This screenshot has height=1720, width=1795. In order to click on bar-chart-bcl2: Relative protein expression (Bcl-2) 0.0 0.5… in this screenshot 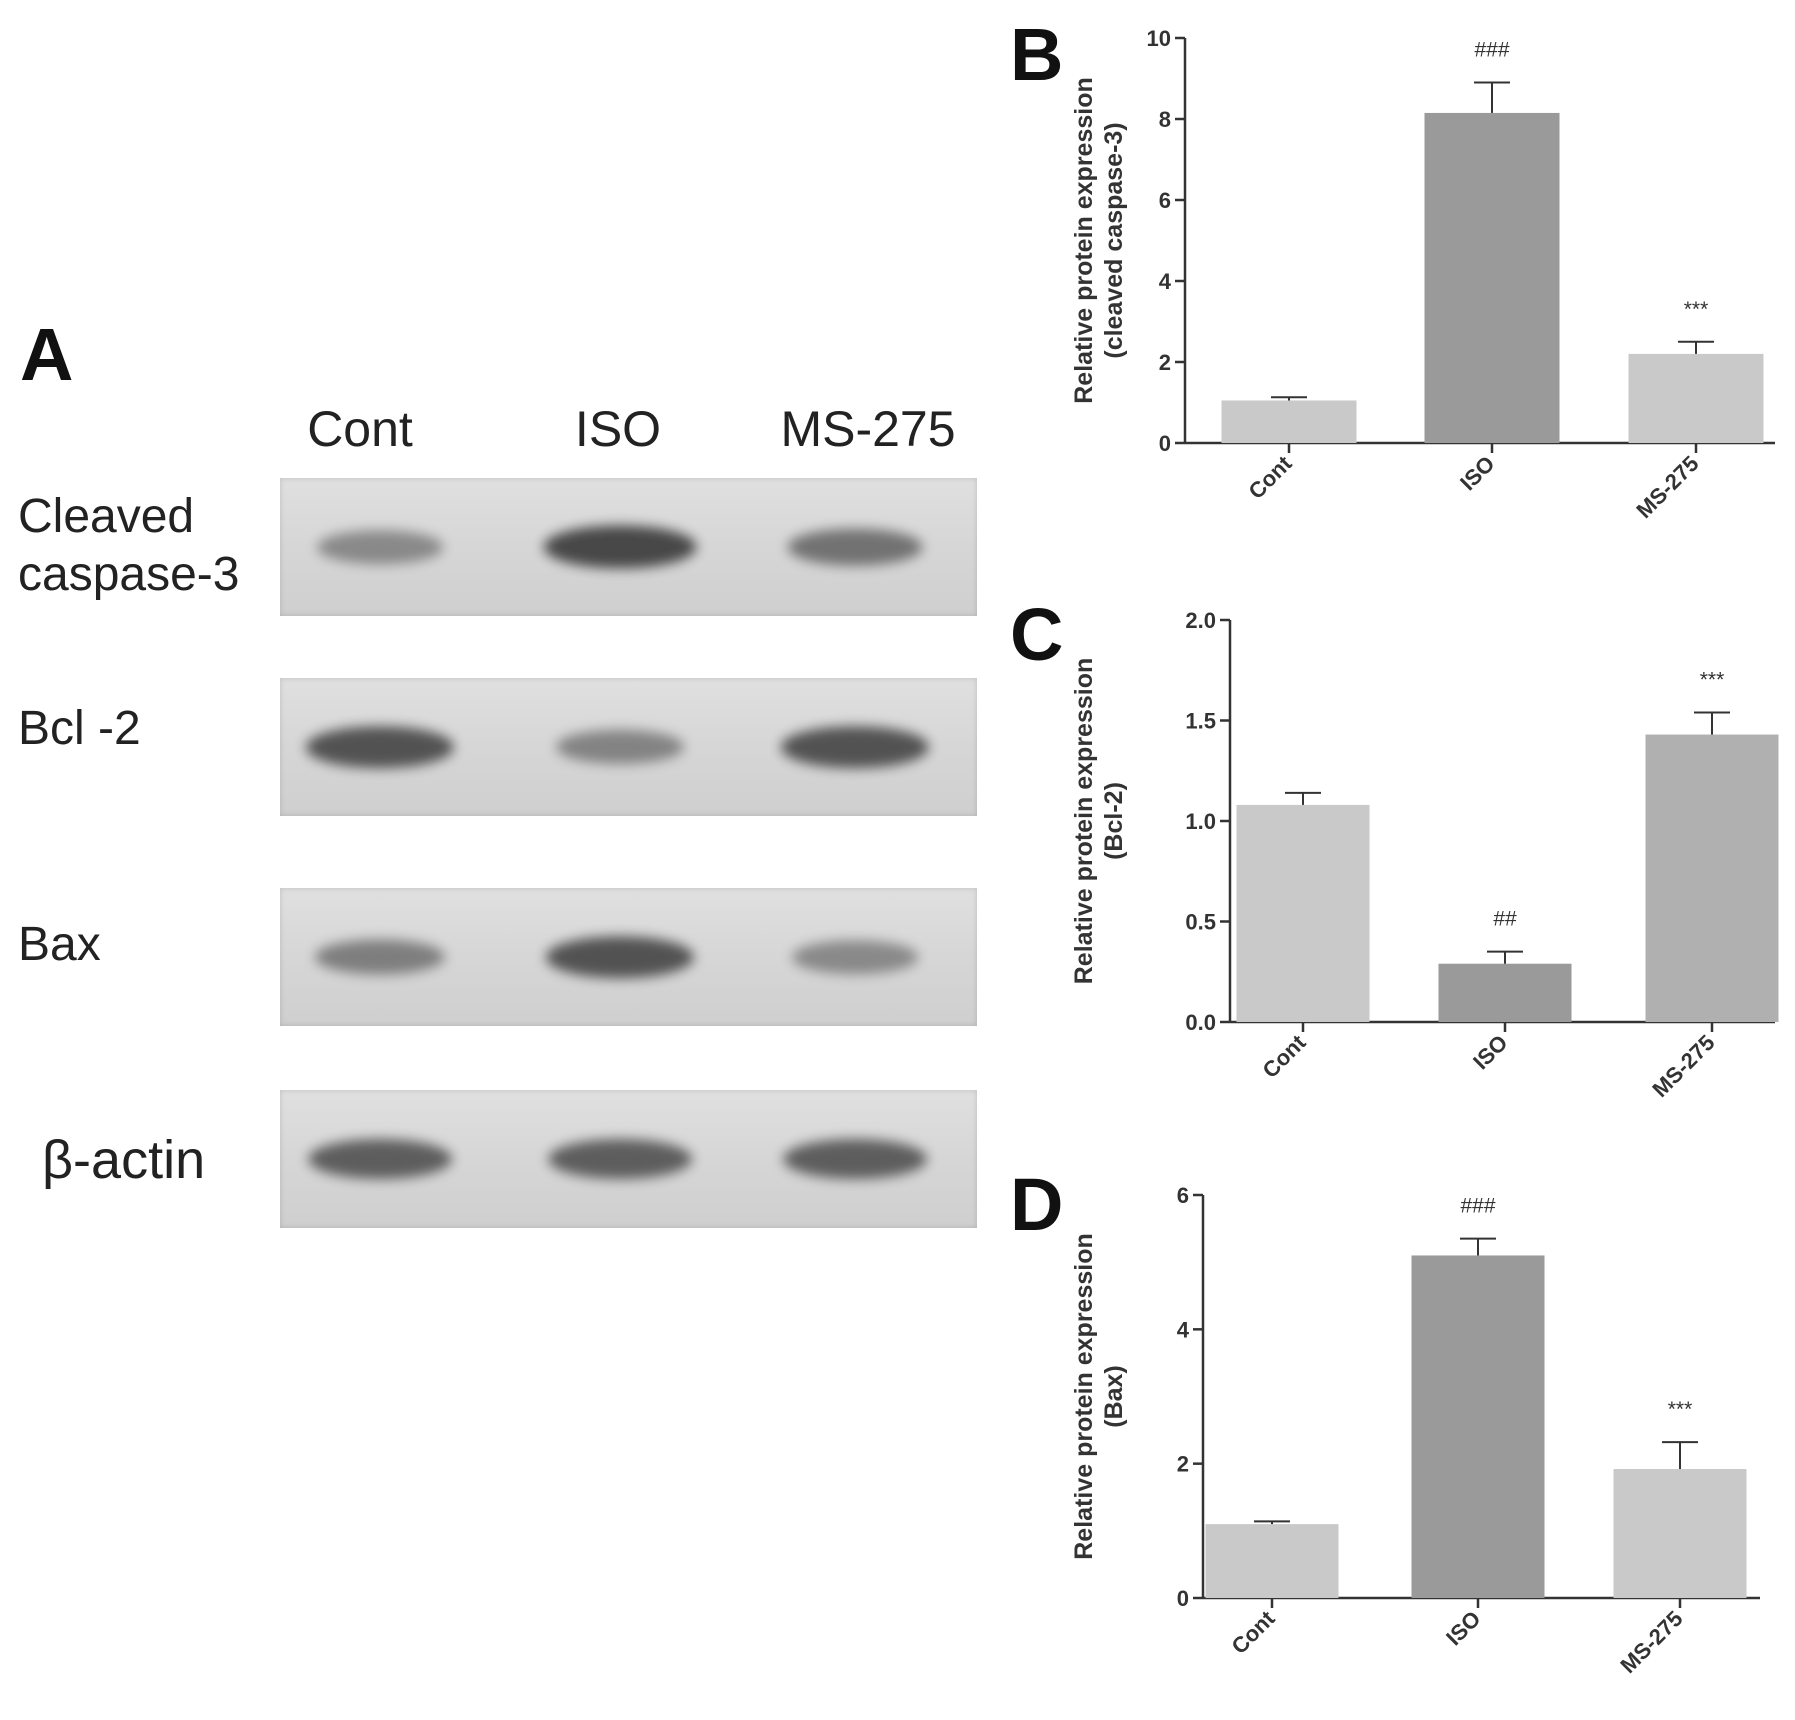, I will do `click(1424, 855)`.